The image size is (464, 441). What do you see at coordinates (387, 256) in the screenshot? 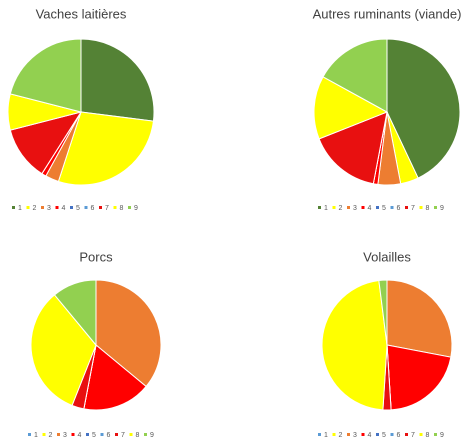
I see `chart-title: Volailles` at bounding box center [387, 256].